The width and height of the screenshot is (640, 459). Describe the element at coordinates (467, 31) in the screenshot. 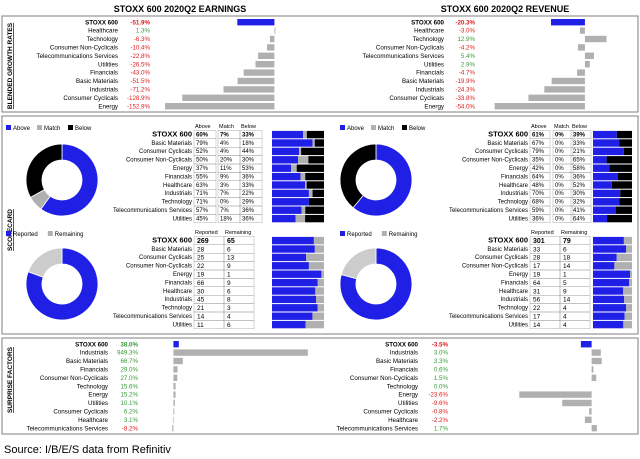

I see `value-label: -3.0%` at that location.